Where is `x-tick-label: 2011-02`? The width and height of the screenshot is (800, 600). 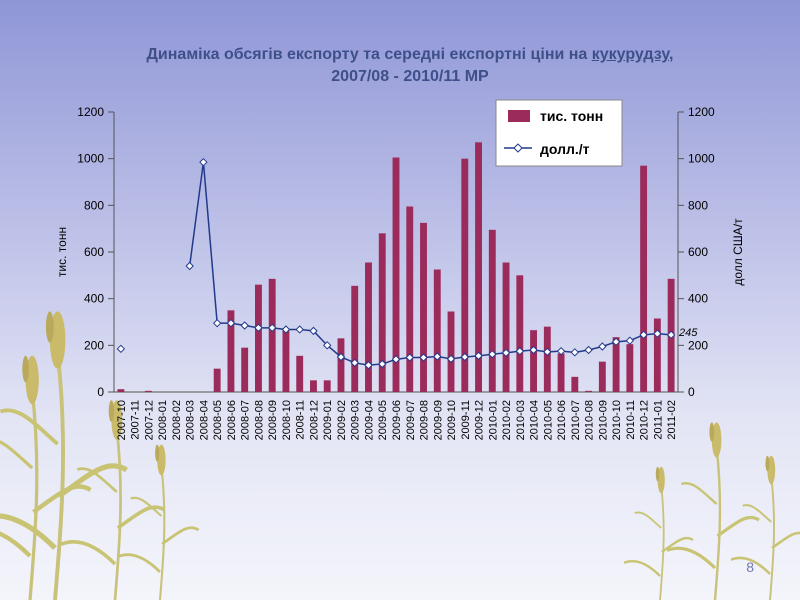
x-tick-label: 2011-02 is located at coordinates (672, 420).